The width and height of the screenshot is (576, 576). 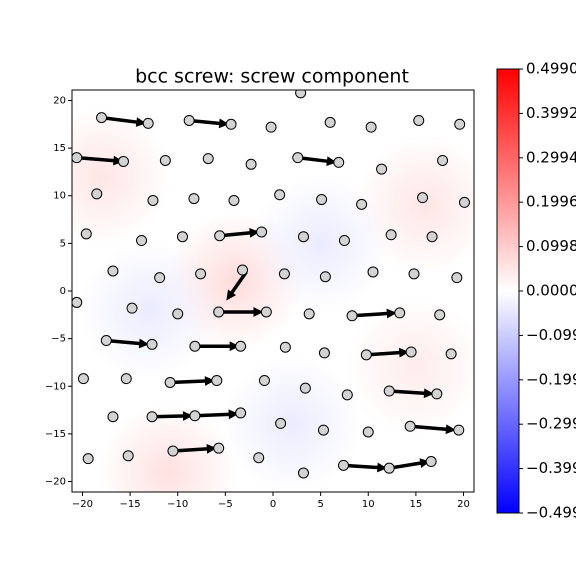 What do you see at coordinates (320, 504) in the screenshot?
I see `x-tick-label: 5` at bounding box center [320, 504].